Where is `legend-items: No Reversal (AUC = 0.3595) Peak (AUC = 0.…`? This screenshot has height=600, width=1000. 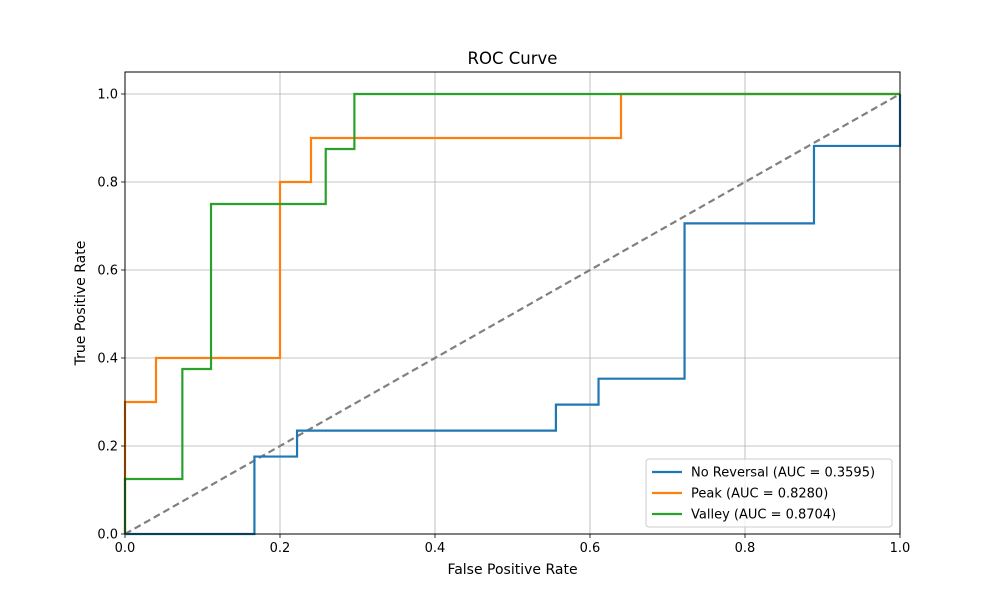 legend-items: No Reversal (AUC = 0.3595) Peak (AUC = 0.… is located at coordinates (763, 494).